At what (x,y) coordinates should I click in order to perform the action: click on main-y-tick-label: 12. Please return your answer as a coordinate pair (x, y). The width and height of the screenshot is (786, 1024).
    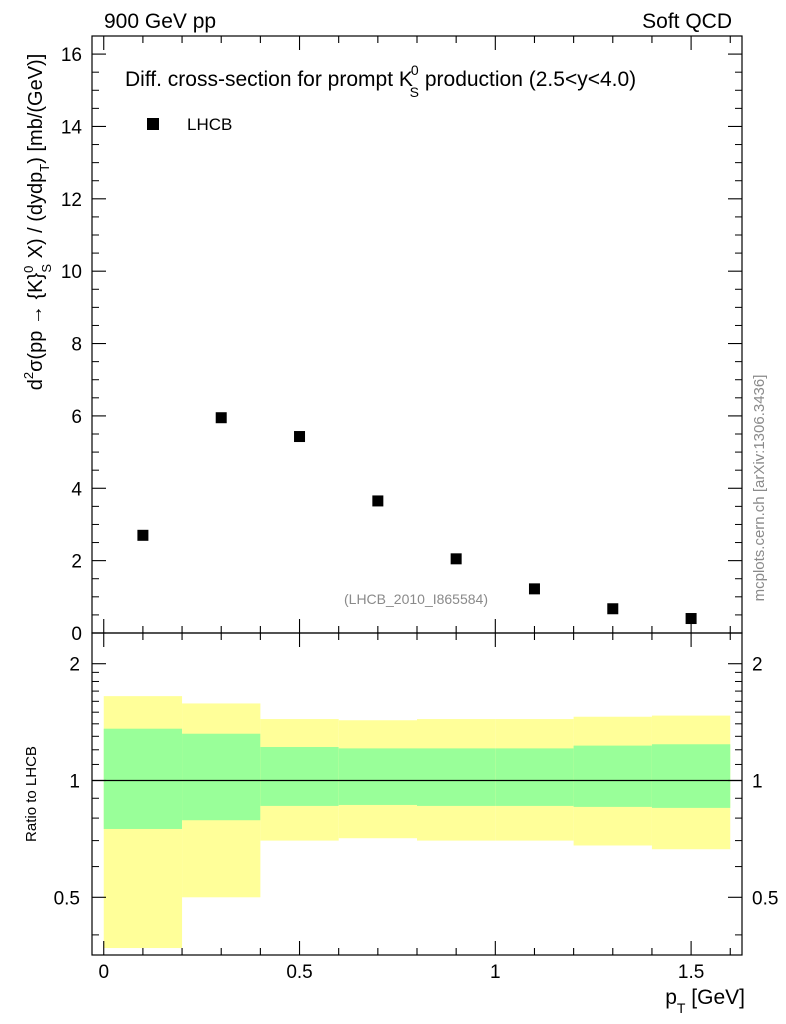
    Looking at the image, I should click on (71, 200).